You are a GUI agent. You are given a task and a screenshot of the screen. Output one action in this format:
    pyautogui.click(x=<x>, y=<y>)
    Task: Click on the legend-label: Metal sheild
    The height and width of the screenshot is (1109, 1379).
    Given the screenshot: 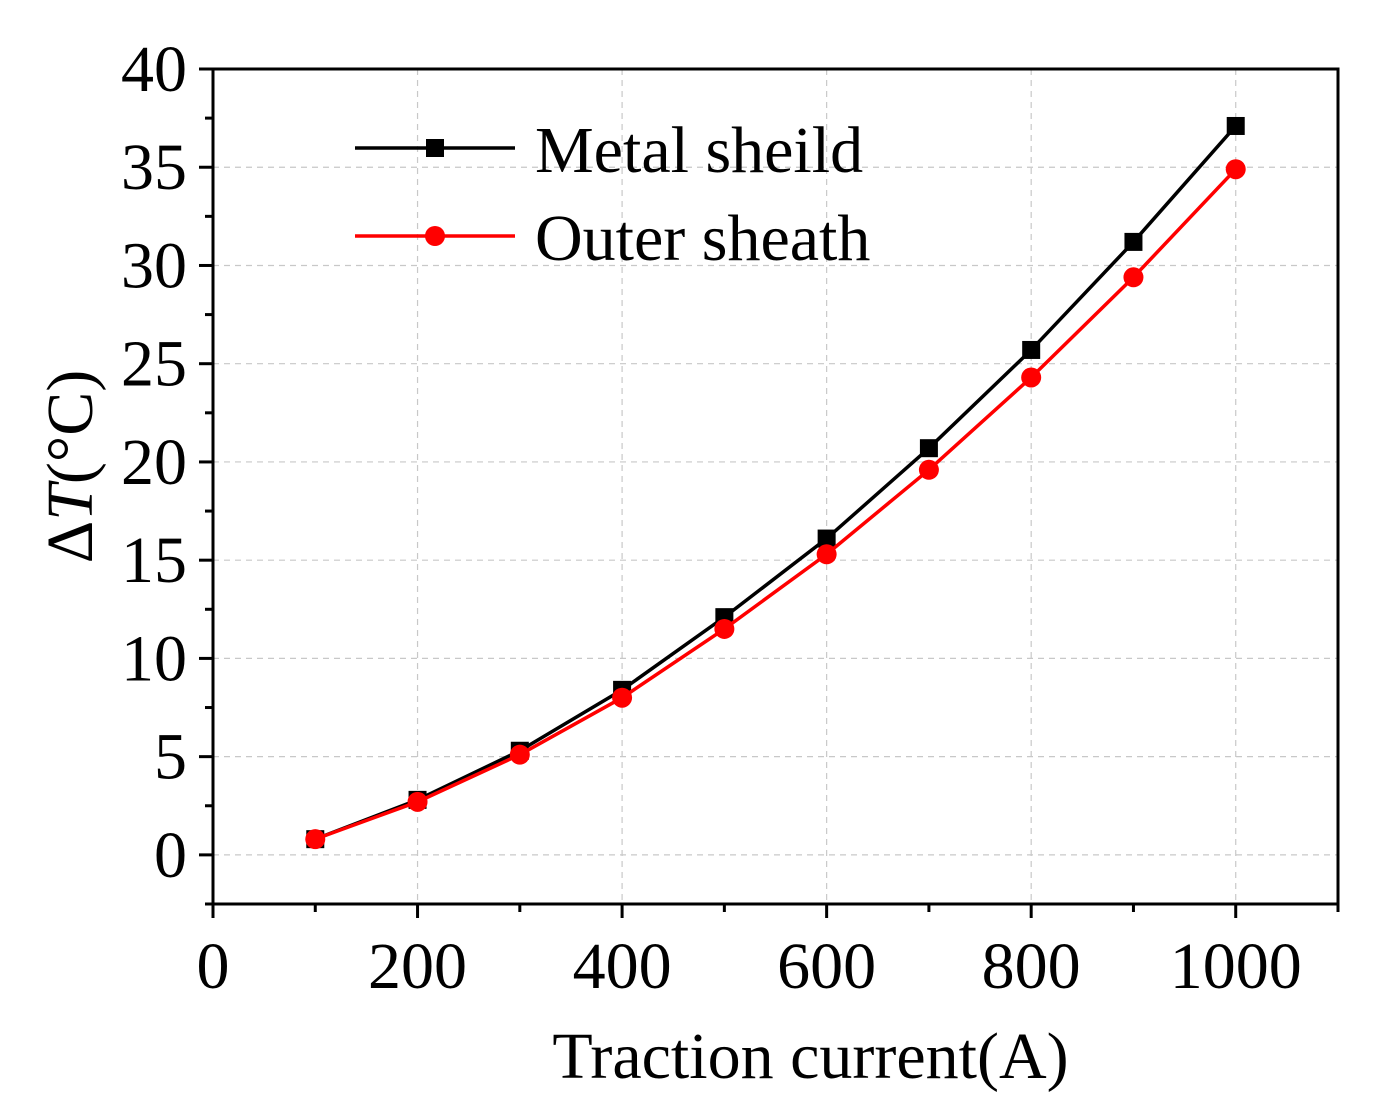 What is the action you would take?
    pyautogui.click(x=699, y=150)
    